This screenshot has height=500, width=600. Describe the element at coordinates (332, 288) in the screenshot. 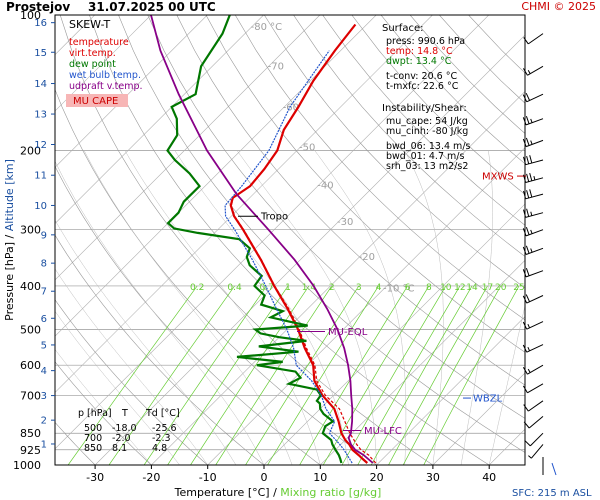

I see `mixing-ratio-label: 2` at that location.